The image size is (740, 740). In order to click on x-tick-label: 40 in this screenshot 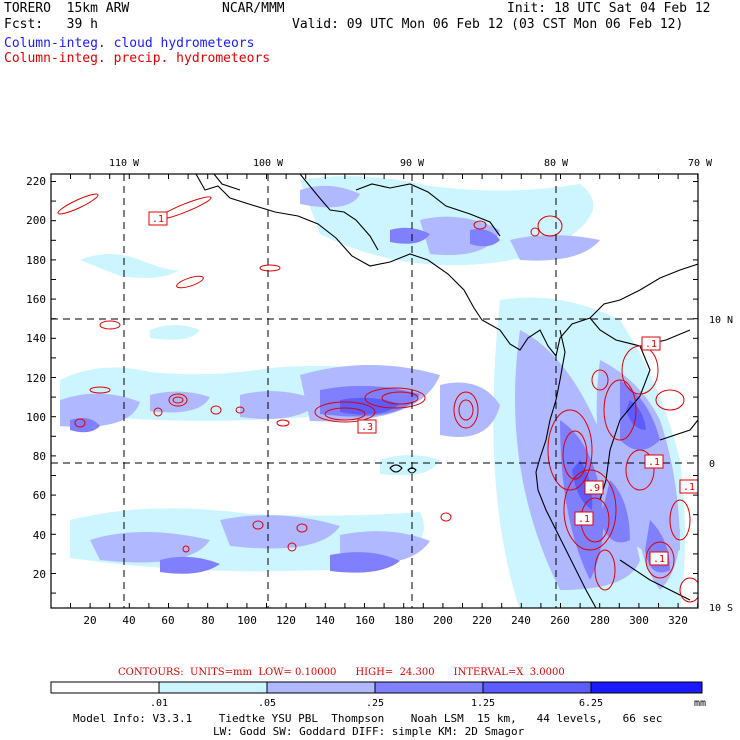, I will do `click(128, 620)`.